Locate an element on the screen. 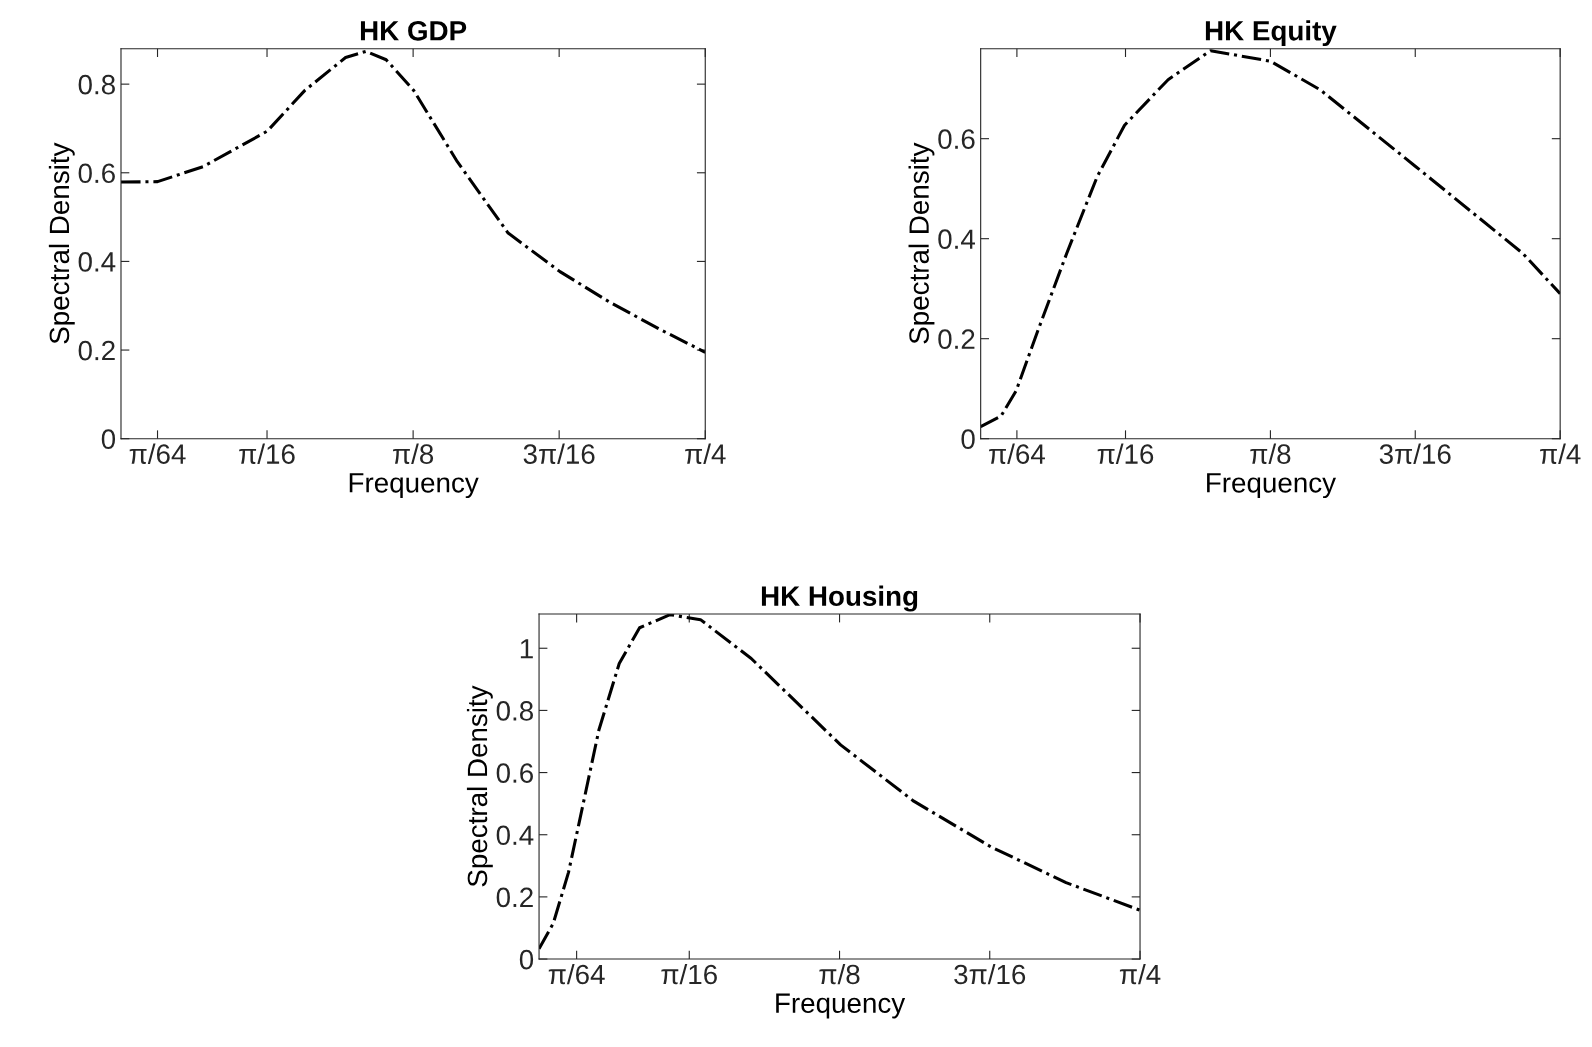 This screenshot has height=1047, width=1592. y-tick-label: 1 is located at coordinates (526, 649).